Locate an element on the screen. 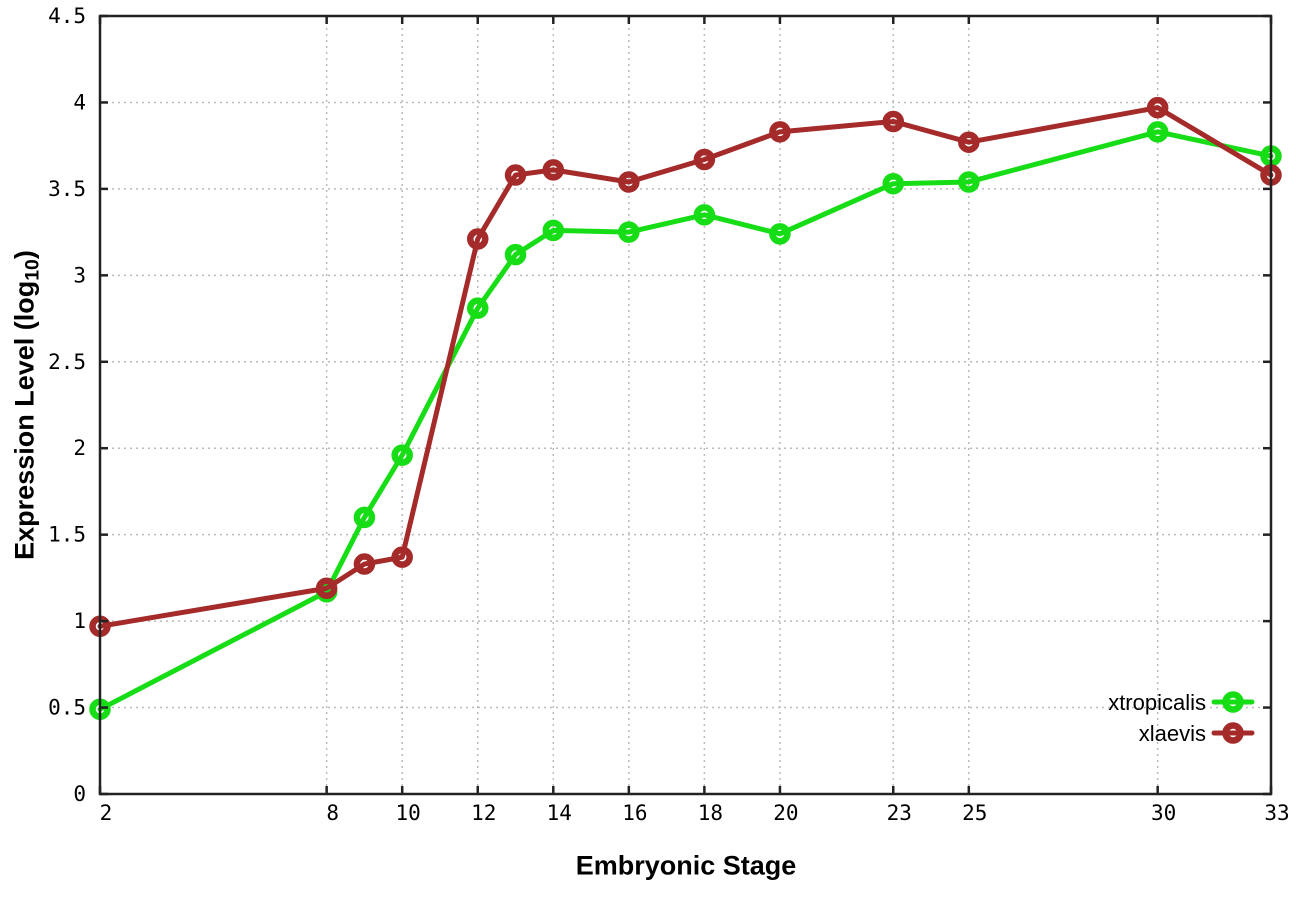  y-tick-label: 4 is located at coordinates (79, 102).